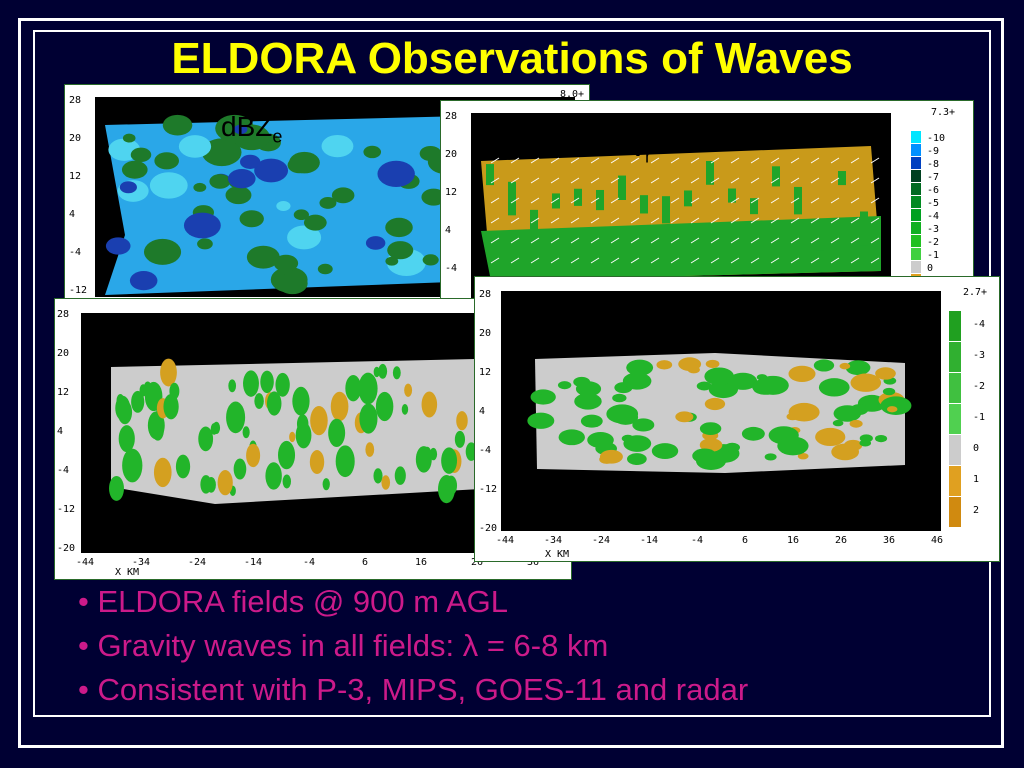  I want to click on div-ytick-label: 28, so click(63, 314).